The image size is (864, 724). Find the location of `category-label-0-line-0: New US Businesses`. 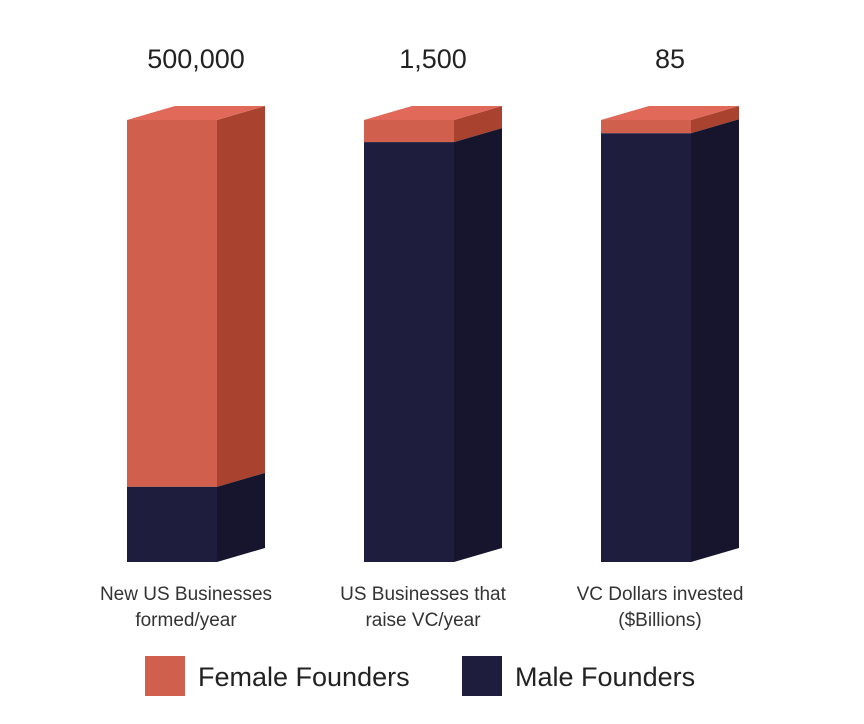

category-label-0-line-0: New US Businesses is located at coordinates (186, 594).